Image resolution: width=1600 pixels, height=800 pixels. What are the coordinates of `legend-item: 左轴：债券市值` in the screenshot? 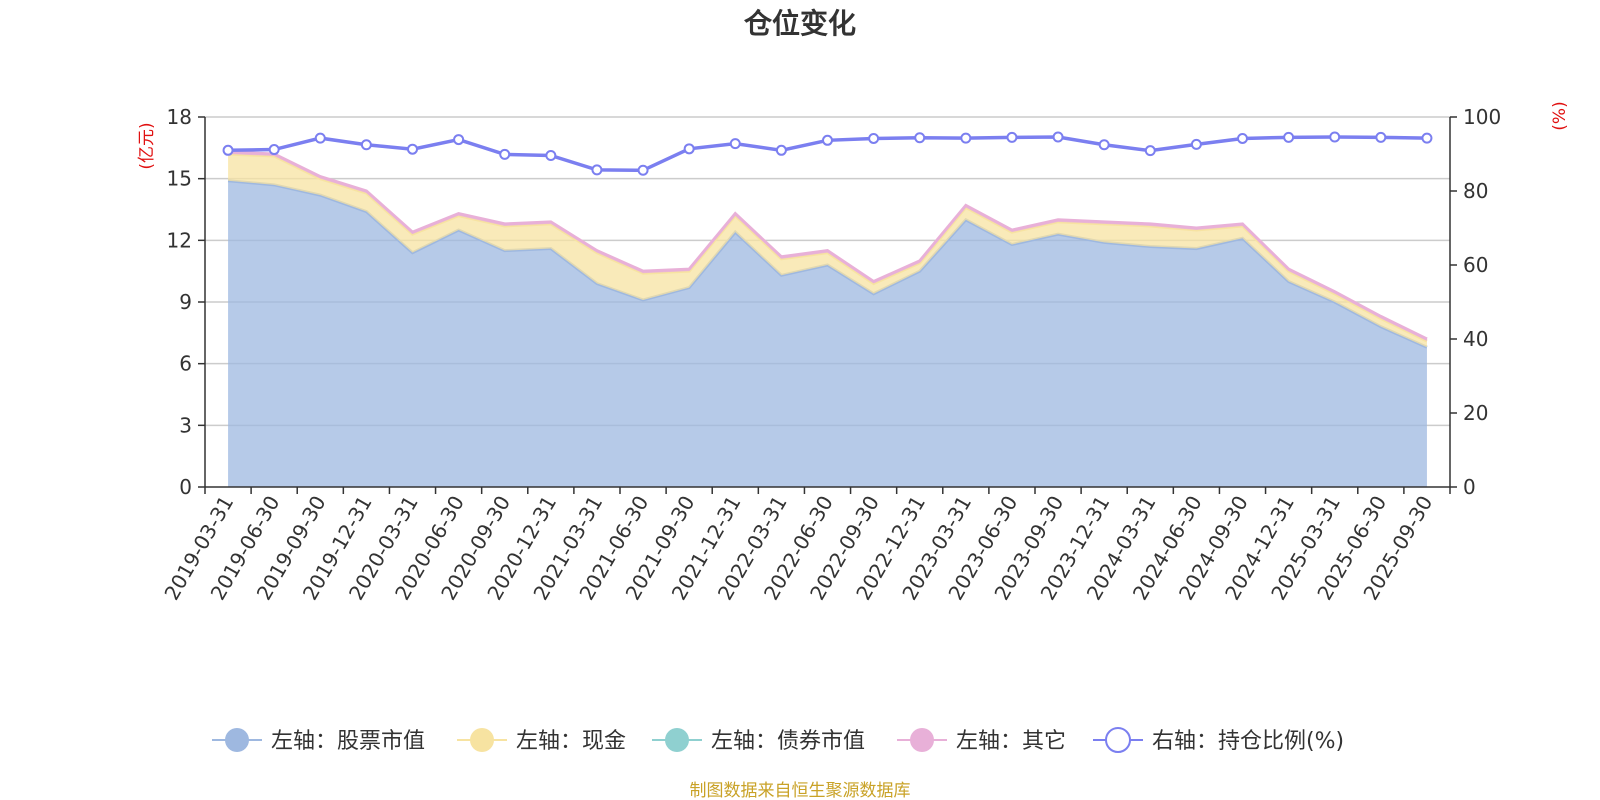 It's located at (758, 741).